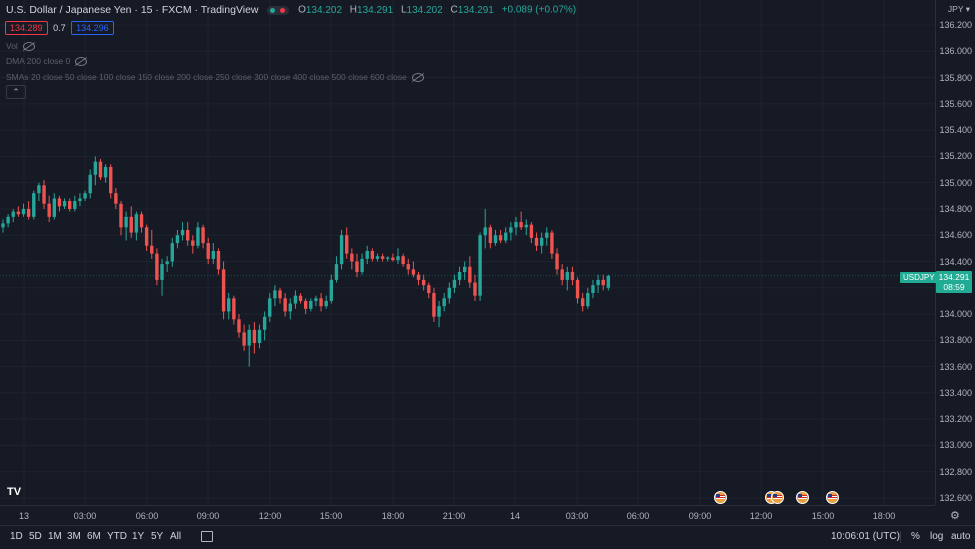  What do you see at coordinates (955, 156) in the screenshot?
I see `price-tick-label: 135.200` at bounding box center [955, 156].